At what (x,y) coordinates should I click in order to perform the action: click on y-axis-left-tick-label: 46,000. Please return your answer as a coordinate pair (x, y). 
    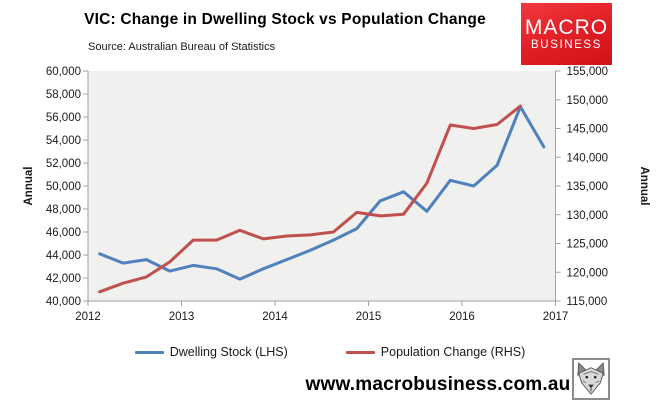
    Looking at the image, I should click on (63, 233).